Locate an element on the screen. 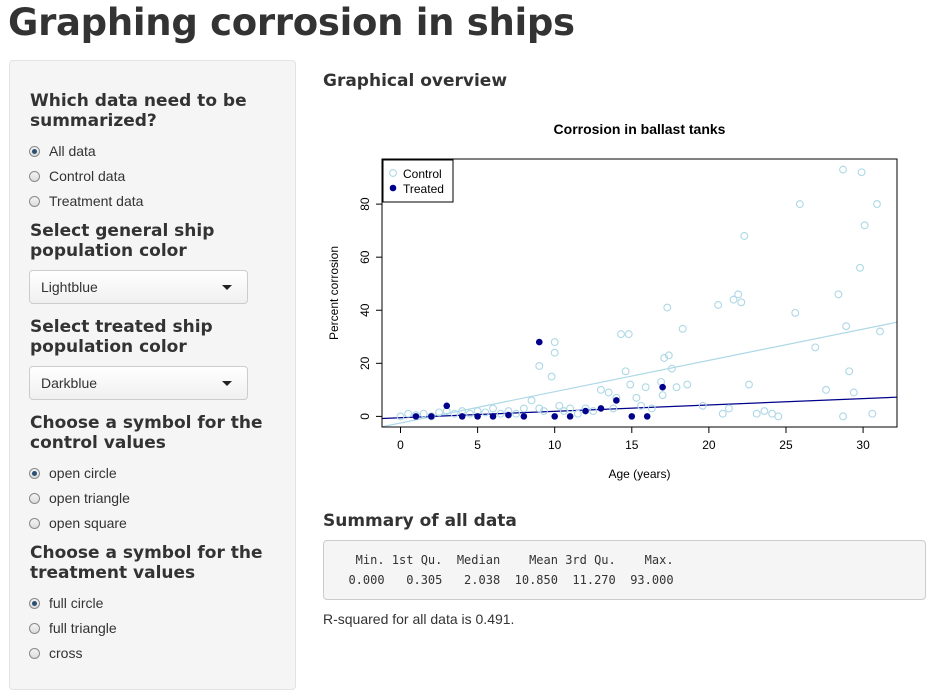  radio-open-circle: open circle is located at coordinates (73, 473).